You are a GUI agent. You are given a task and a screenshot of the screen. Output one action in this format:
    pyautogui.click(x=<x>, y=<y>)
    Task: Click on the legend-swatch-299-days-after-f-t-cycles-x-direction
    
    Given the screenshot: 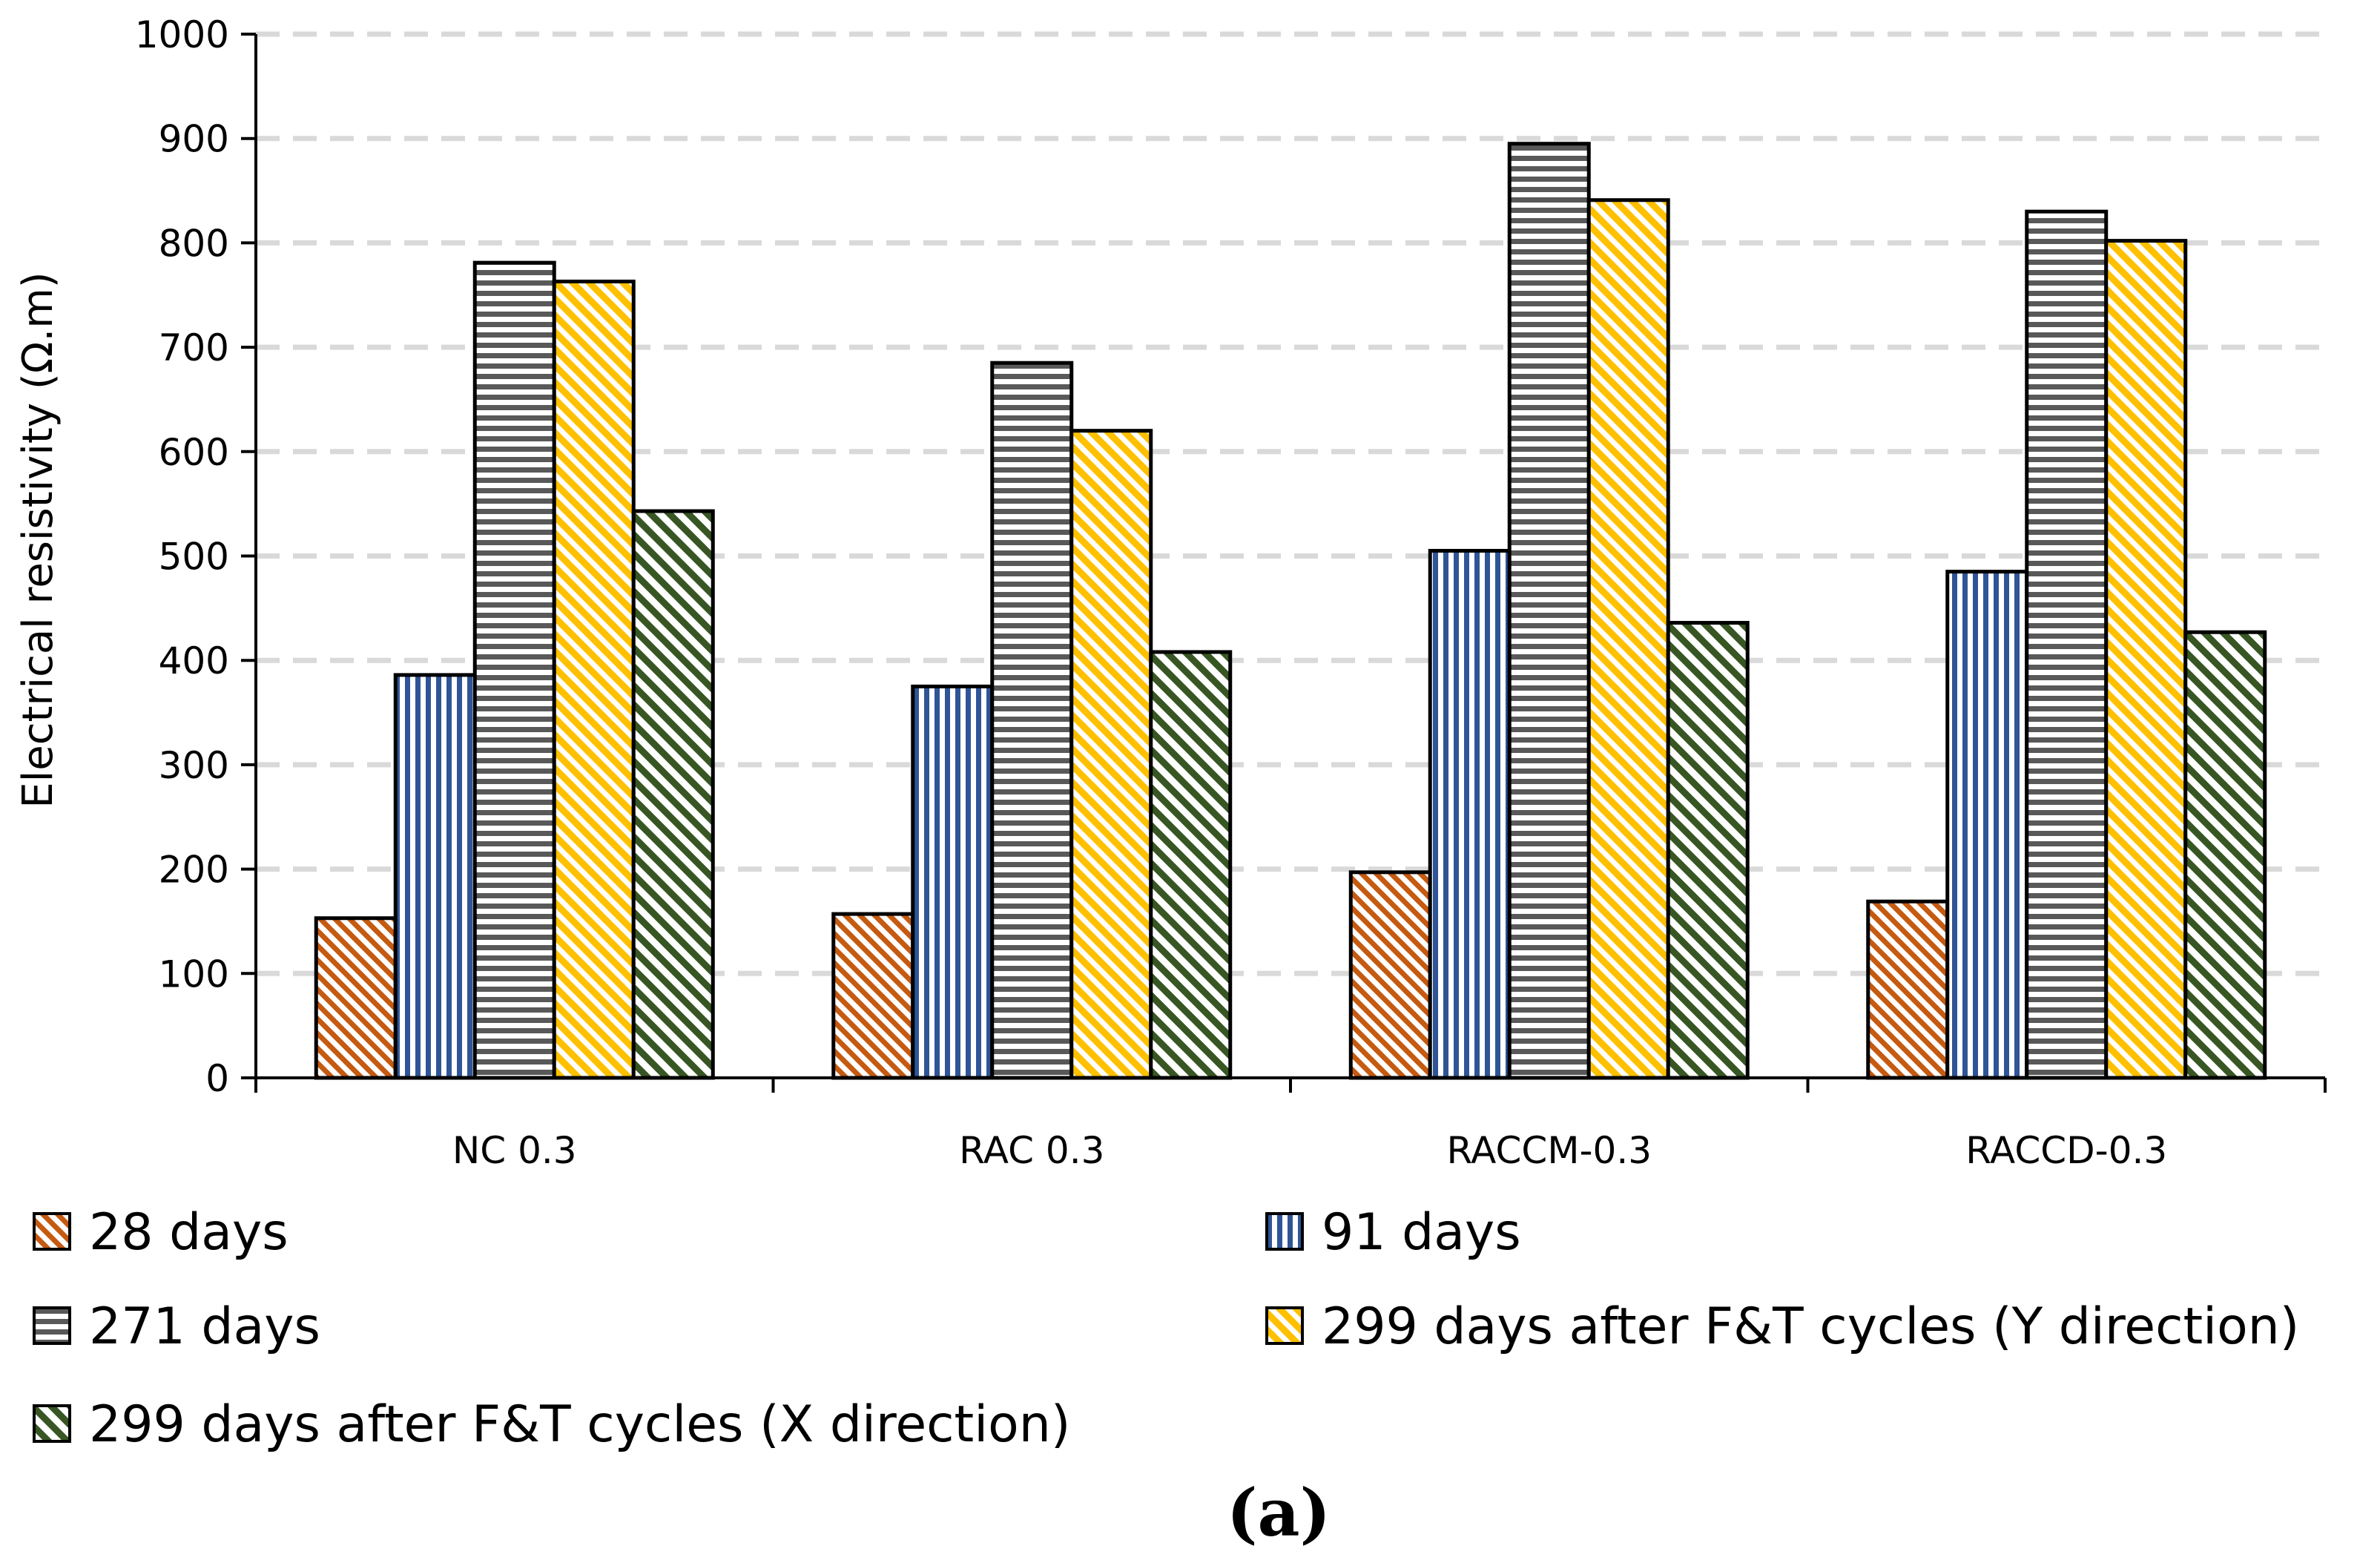 What is the action you would take?
    pyautogui.click(x=52, y=1423)
    